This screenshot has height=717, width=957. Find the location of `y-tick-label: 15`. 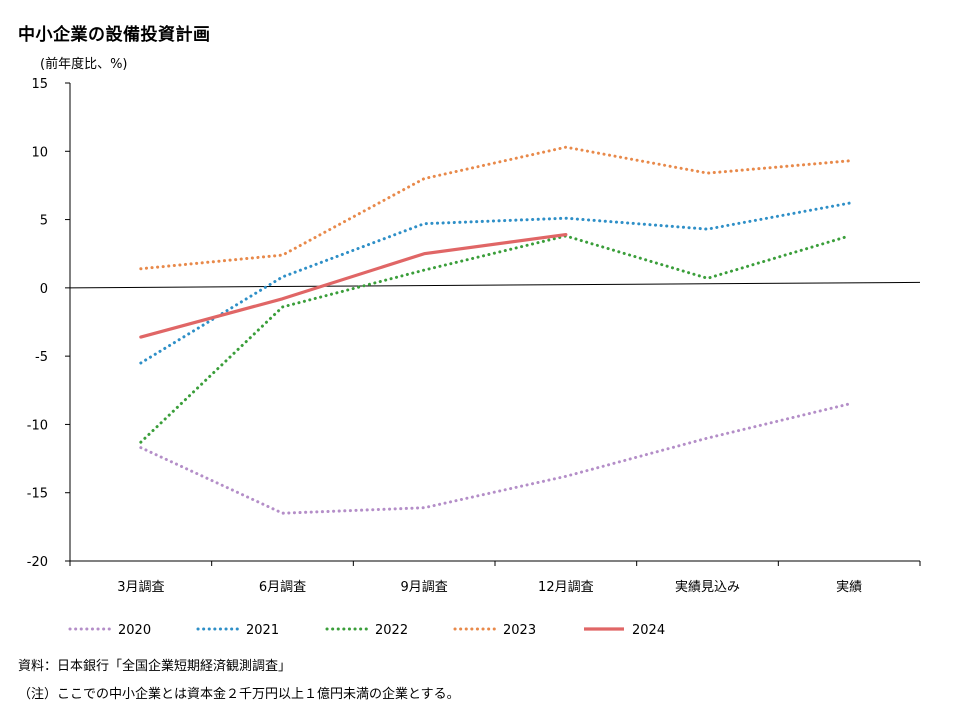

y-tick-label: 15 is located at coordinates (39, 84).